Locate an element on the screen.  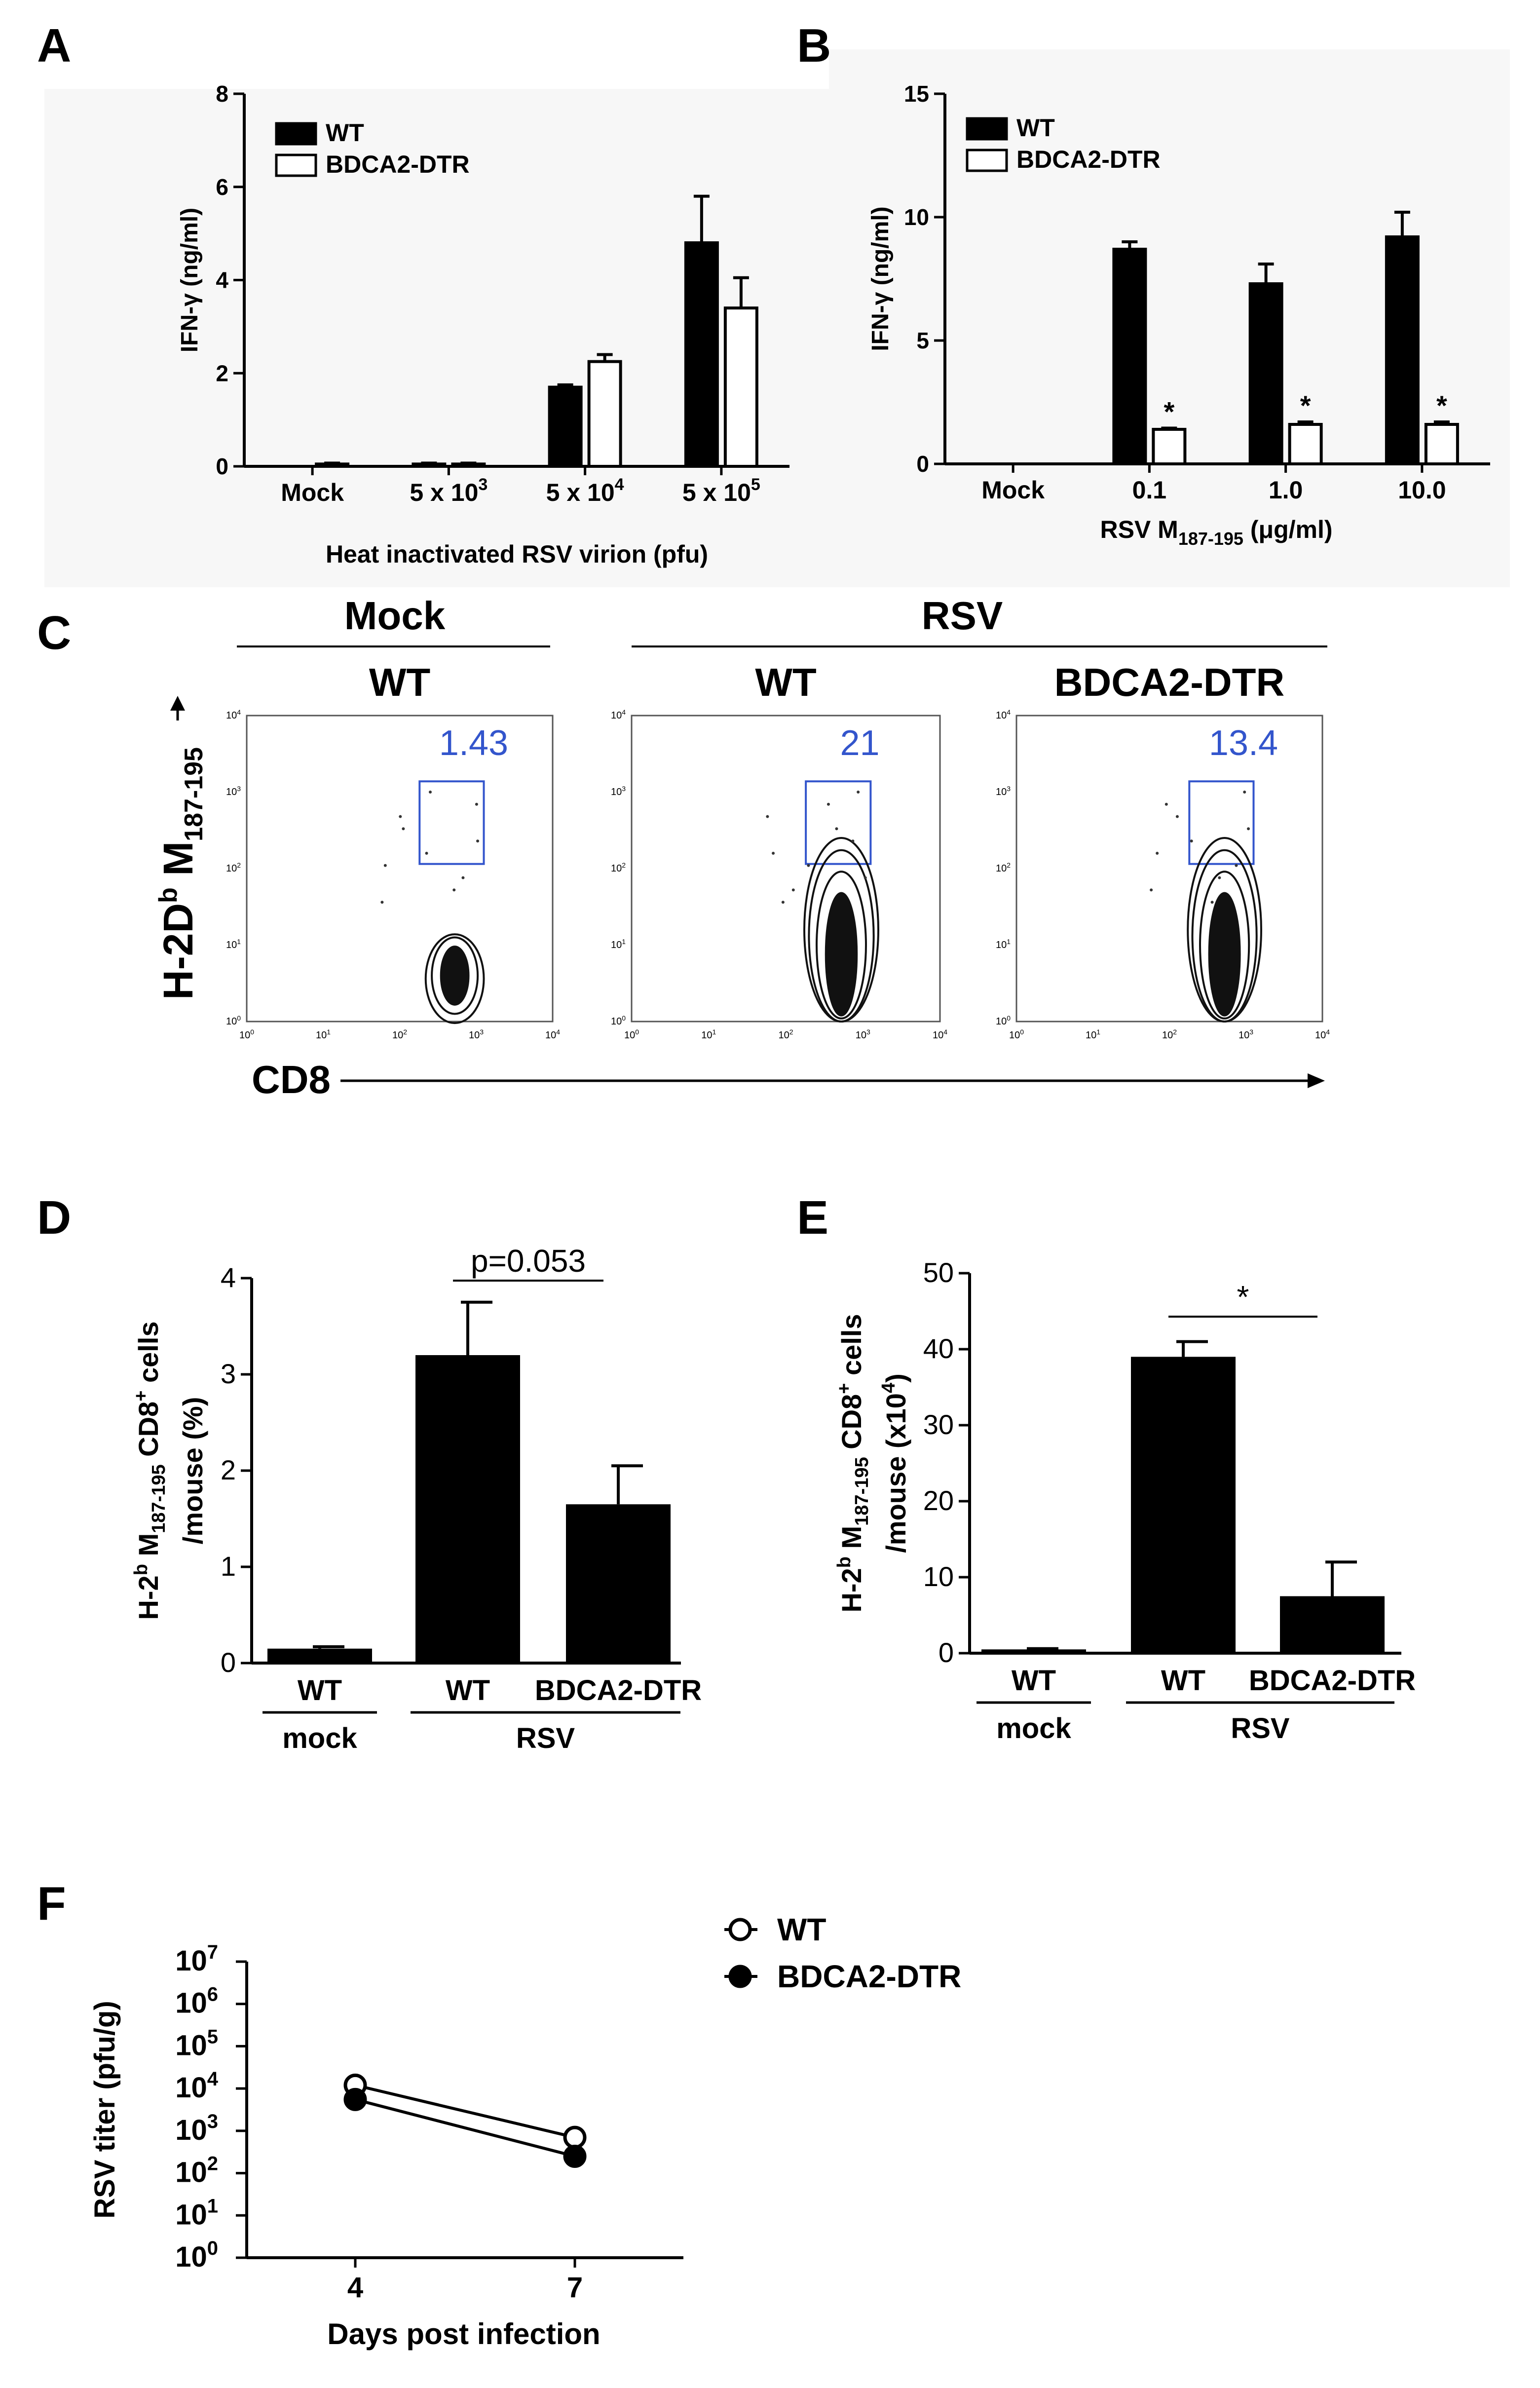
legend-swatch is located at coordinates (296, 165).